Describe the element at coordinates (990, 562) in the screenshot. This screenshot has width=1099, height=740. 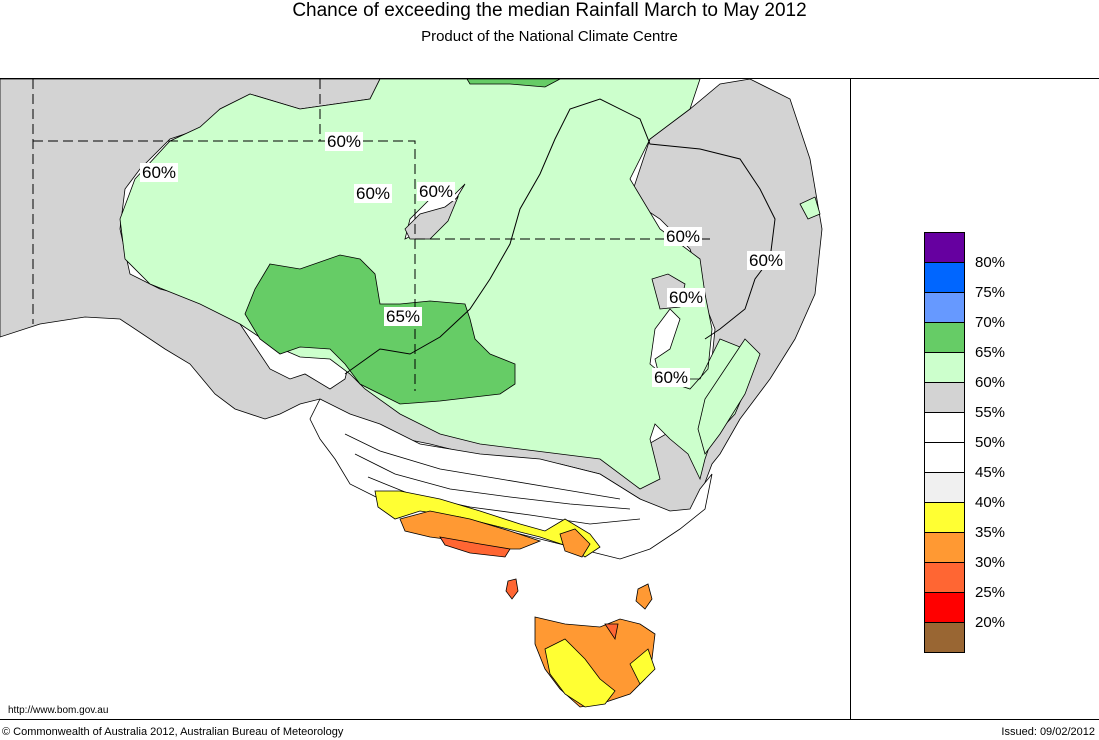
I see `legend-label: 30%` at that location.